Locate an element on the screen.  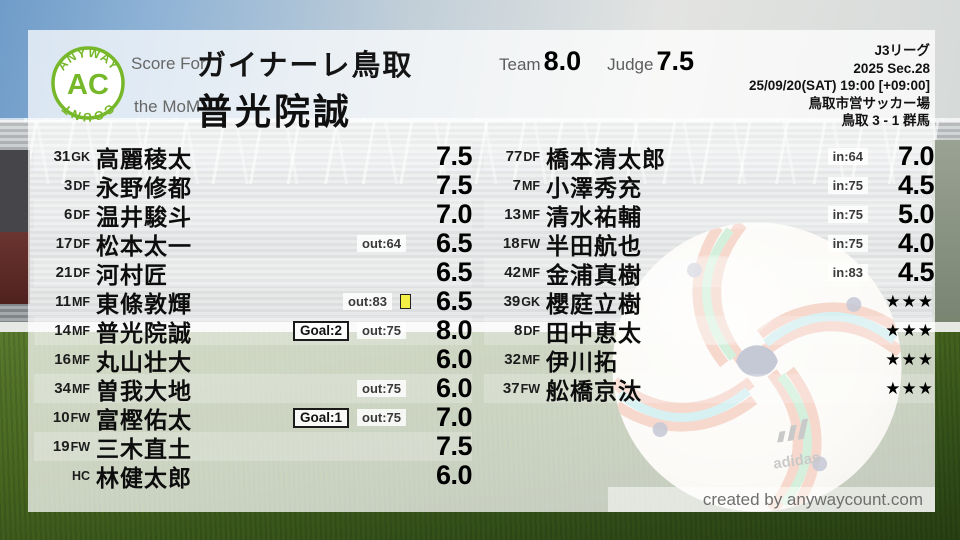
player-number: 77 is located at coordinates (514, 156).